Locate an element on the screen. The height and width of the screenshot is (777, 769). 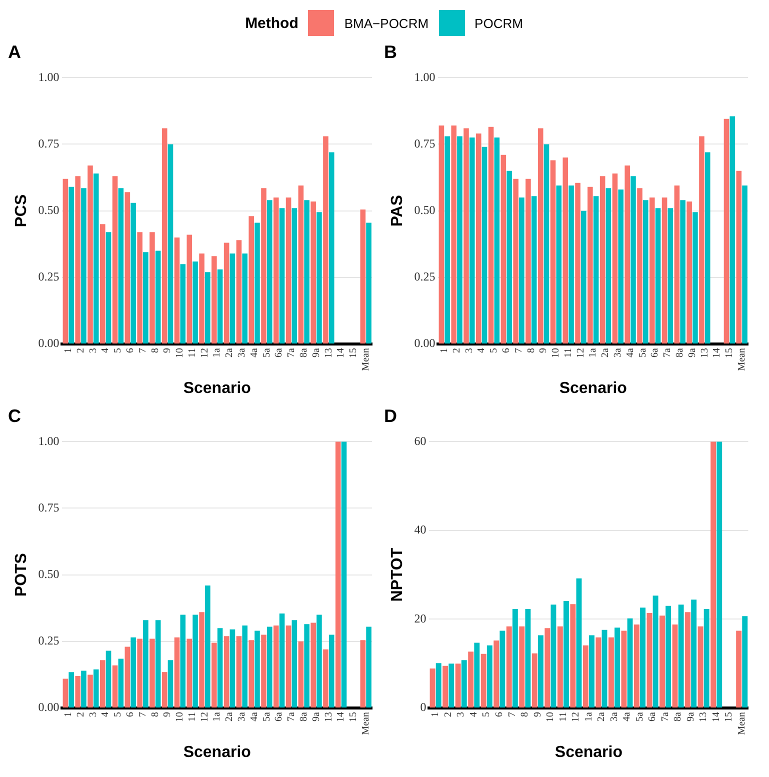
x-tick-label: 5 is located at coordinates (118, 715).